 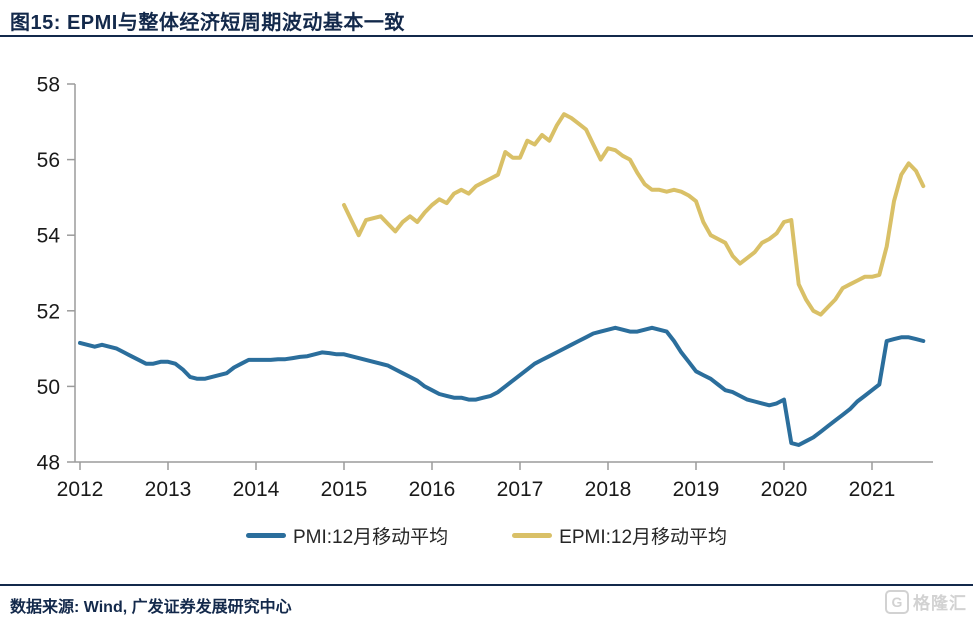 What do you see at coordinates (151, 607) in the screenshot?
I see `data-source-note: 数据来源: Wind, 广发证券发展研究中心` at bounding box center [151, 607].